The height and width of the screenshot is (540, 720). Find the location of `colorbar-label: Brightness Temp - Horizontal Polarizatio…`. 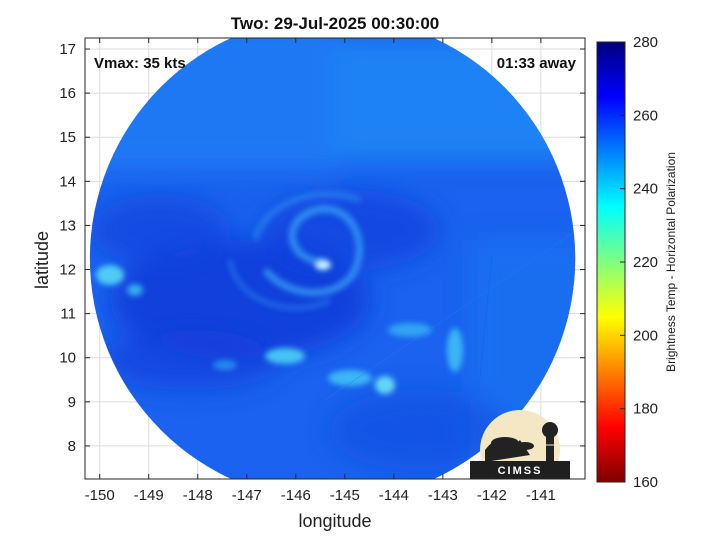

colorbar-label: Brightness Temp - Horizontal Polarizatio… is located at coordinates (671, 262).